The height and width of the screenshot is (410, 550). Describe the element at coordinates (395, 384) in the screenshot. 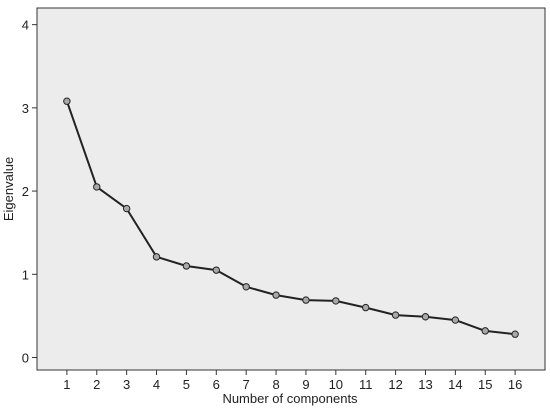

I see `x-tick-label: 12` at that location.